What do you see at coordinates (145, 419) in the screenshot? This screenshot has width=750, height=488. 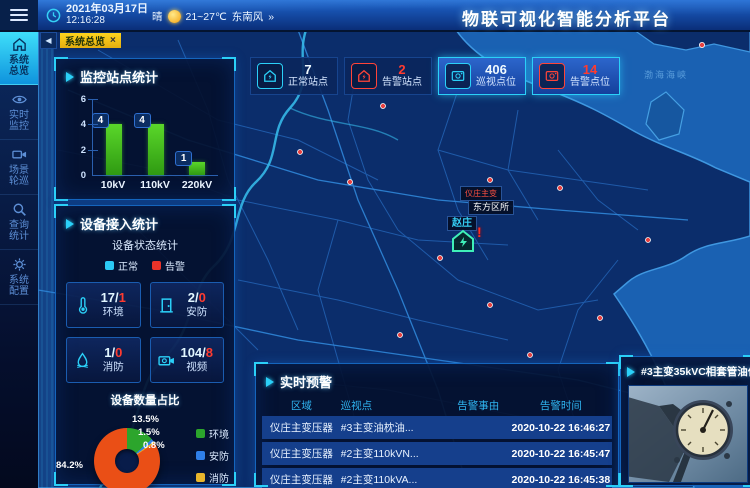 I see `pie-percent-label: 13.5%` at bounding box center [145, 419].